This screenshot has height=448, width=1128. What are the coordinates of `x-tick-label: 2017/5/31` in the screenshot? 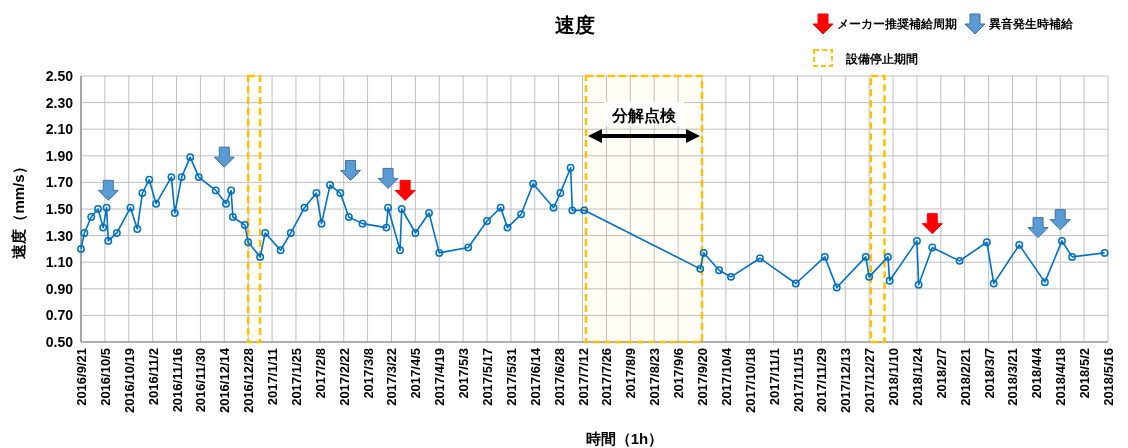 It's located at (511, 377).